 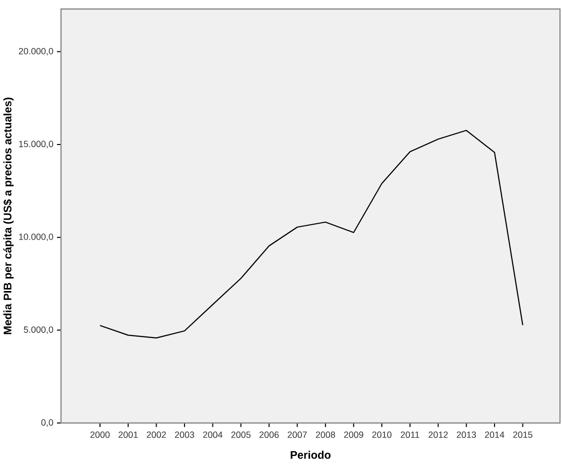 I want to click on x-tick-label: 2003, so click(x=184, y=435).